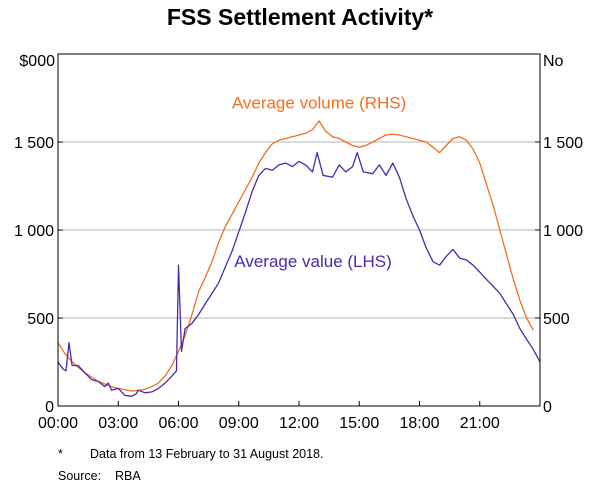 This screenshot has height=487, width=600. Describe the element at coordinates (34, 143) in the screenshot. I see `y-tick-label-left: 1 500` at that location.